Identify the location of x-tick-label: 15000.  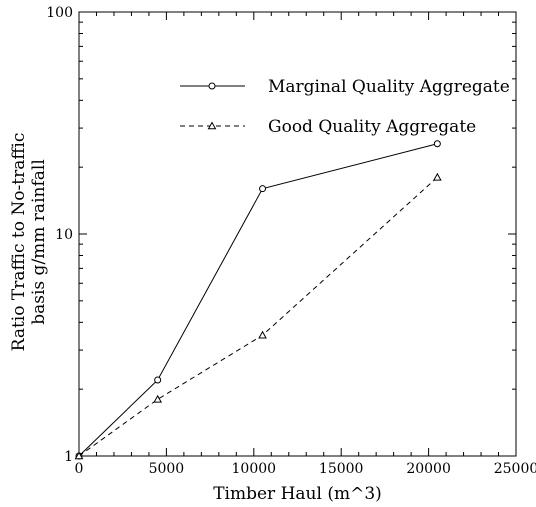
(341, 469).